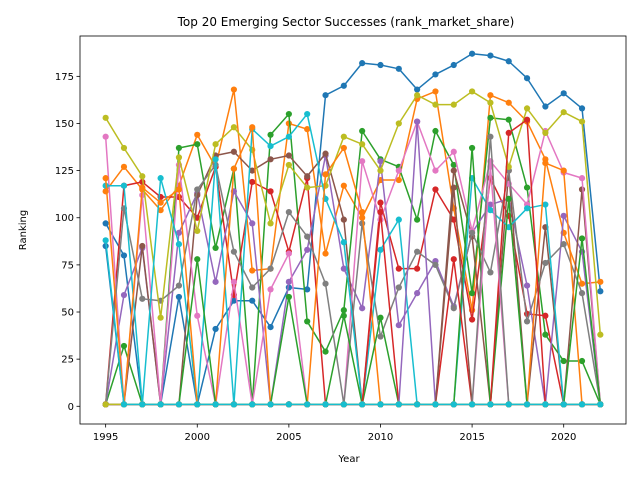  What do you see at coordinates (380, 437) in the screenshot?
I see `x-tick-label: 2010` at bounding box center [380, 437].